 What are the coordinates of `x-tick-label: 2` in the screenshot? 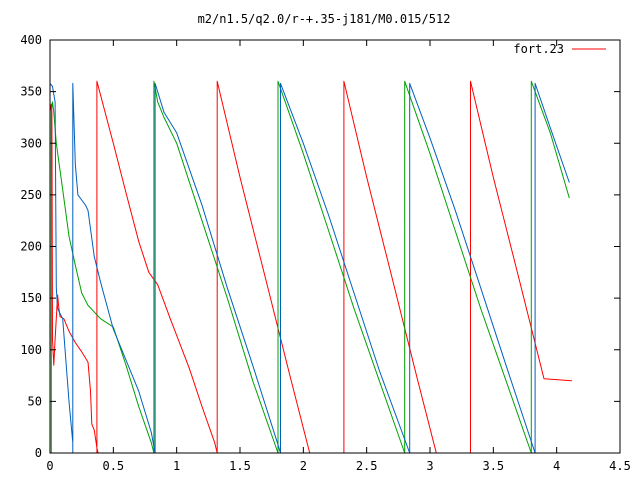 It's located at (303, 466).